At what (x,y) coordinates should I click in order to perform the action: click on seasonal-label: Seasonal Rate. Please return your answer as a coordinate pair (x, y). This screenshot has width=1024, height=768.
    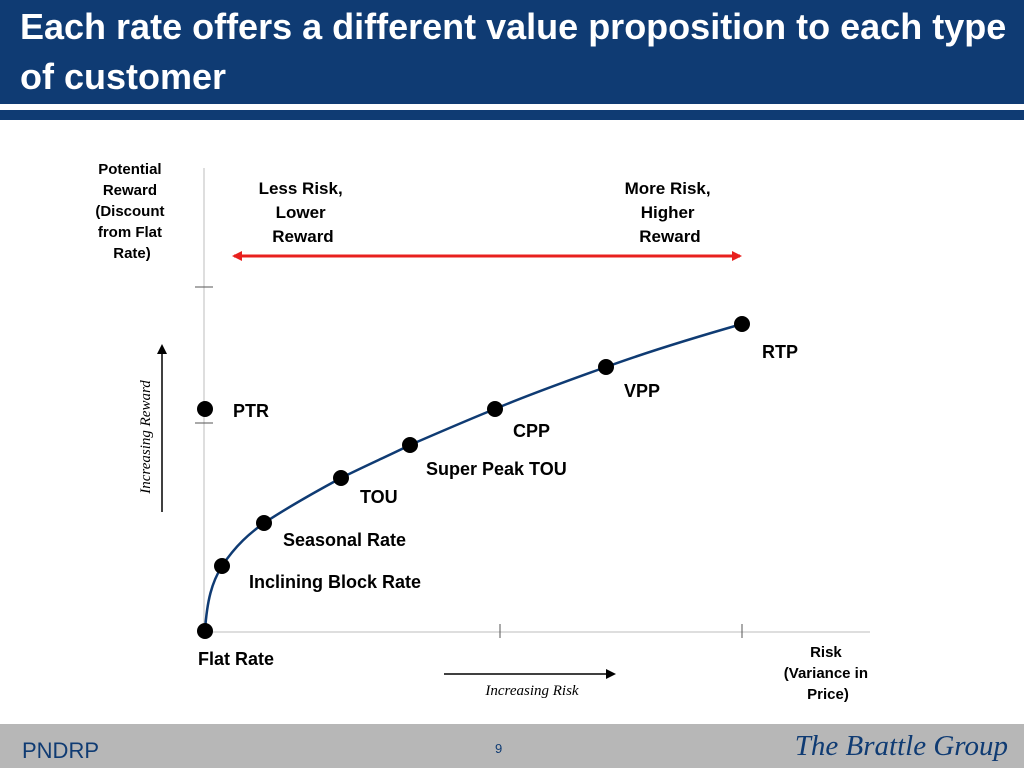
    Looking at the image, I should click on (344, 540).